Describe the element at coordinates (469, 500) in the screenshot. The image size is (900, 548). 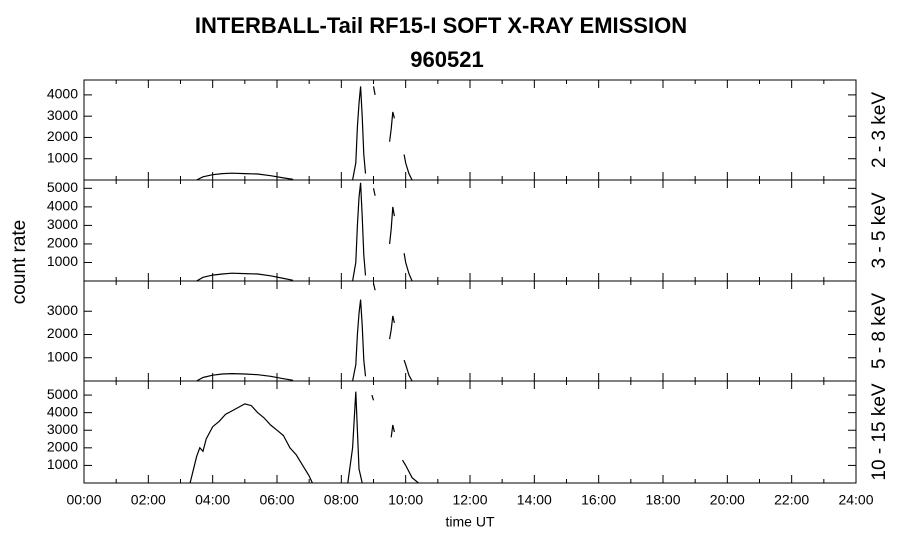
I see `x-tick-label: 12:00` at that location.